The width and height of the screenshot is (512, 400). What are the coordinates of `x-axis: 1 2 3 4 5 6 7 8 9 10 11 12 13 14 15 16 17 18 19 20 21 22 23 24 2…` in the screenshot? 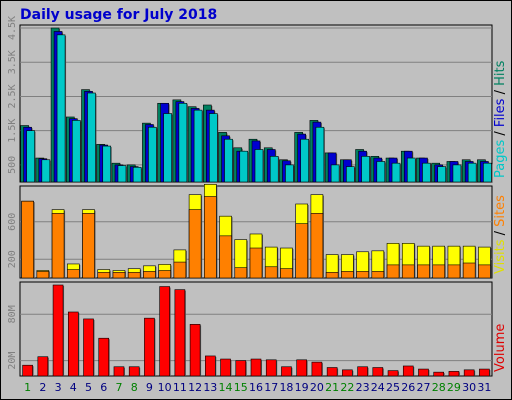 It's located at (257, 387).